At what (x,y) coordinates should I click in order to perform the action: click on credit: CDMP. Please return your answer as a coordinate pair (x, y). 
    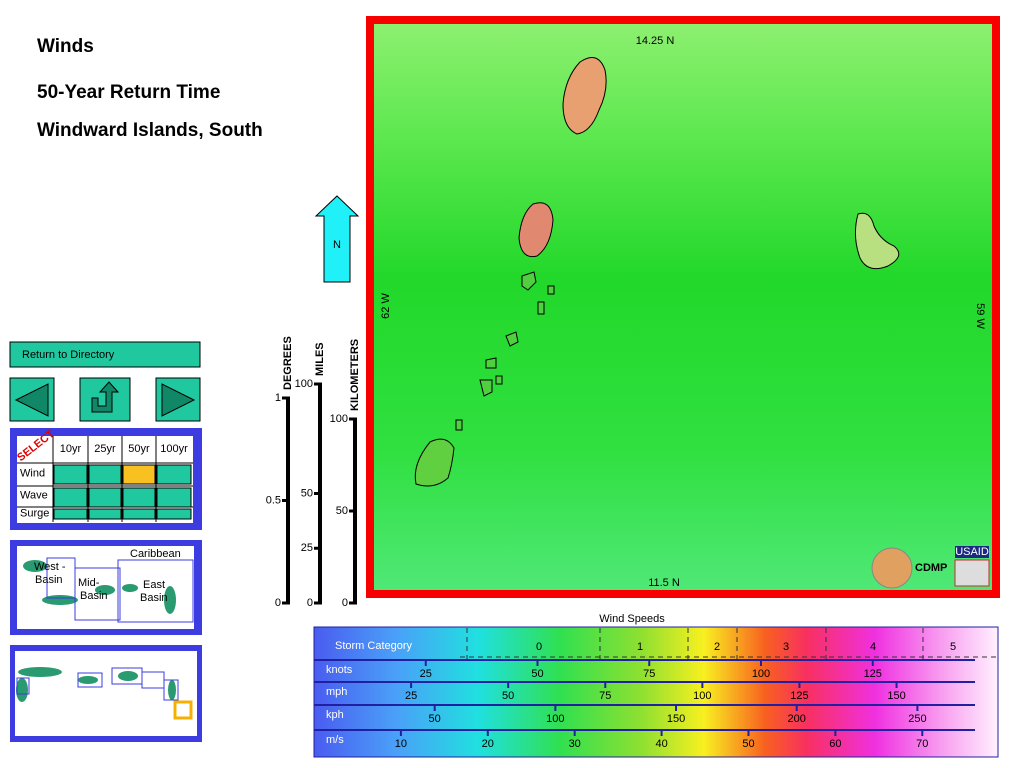
    Looking at the image, I should click on (931, 568).